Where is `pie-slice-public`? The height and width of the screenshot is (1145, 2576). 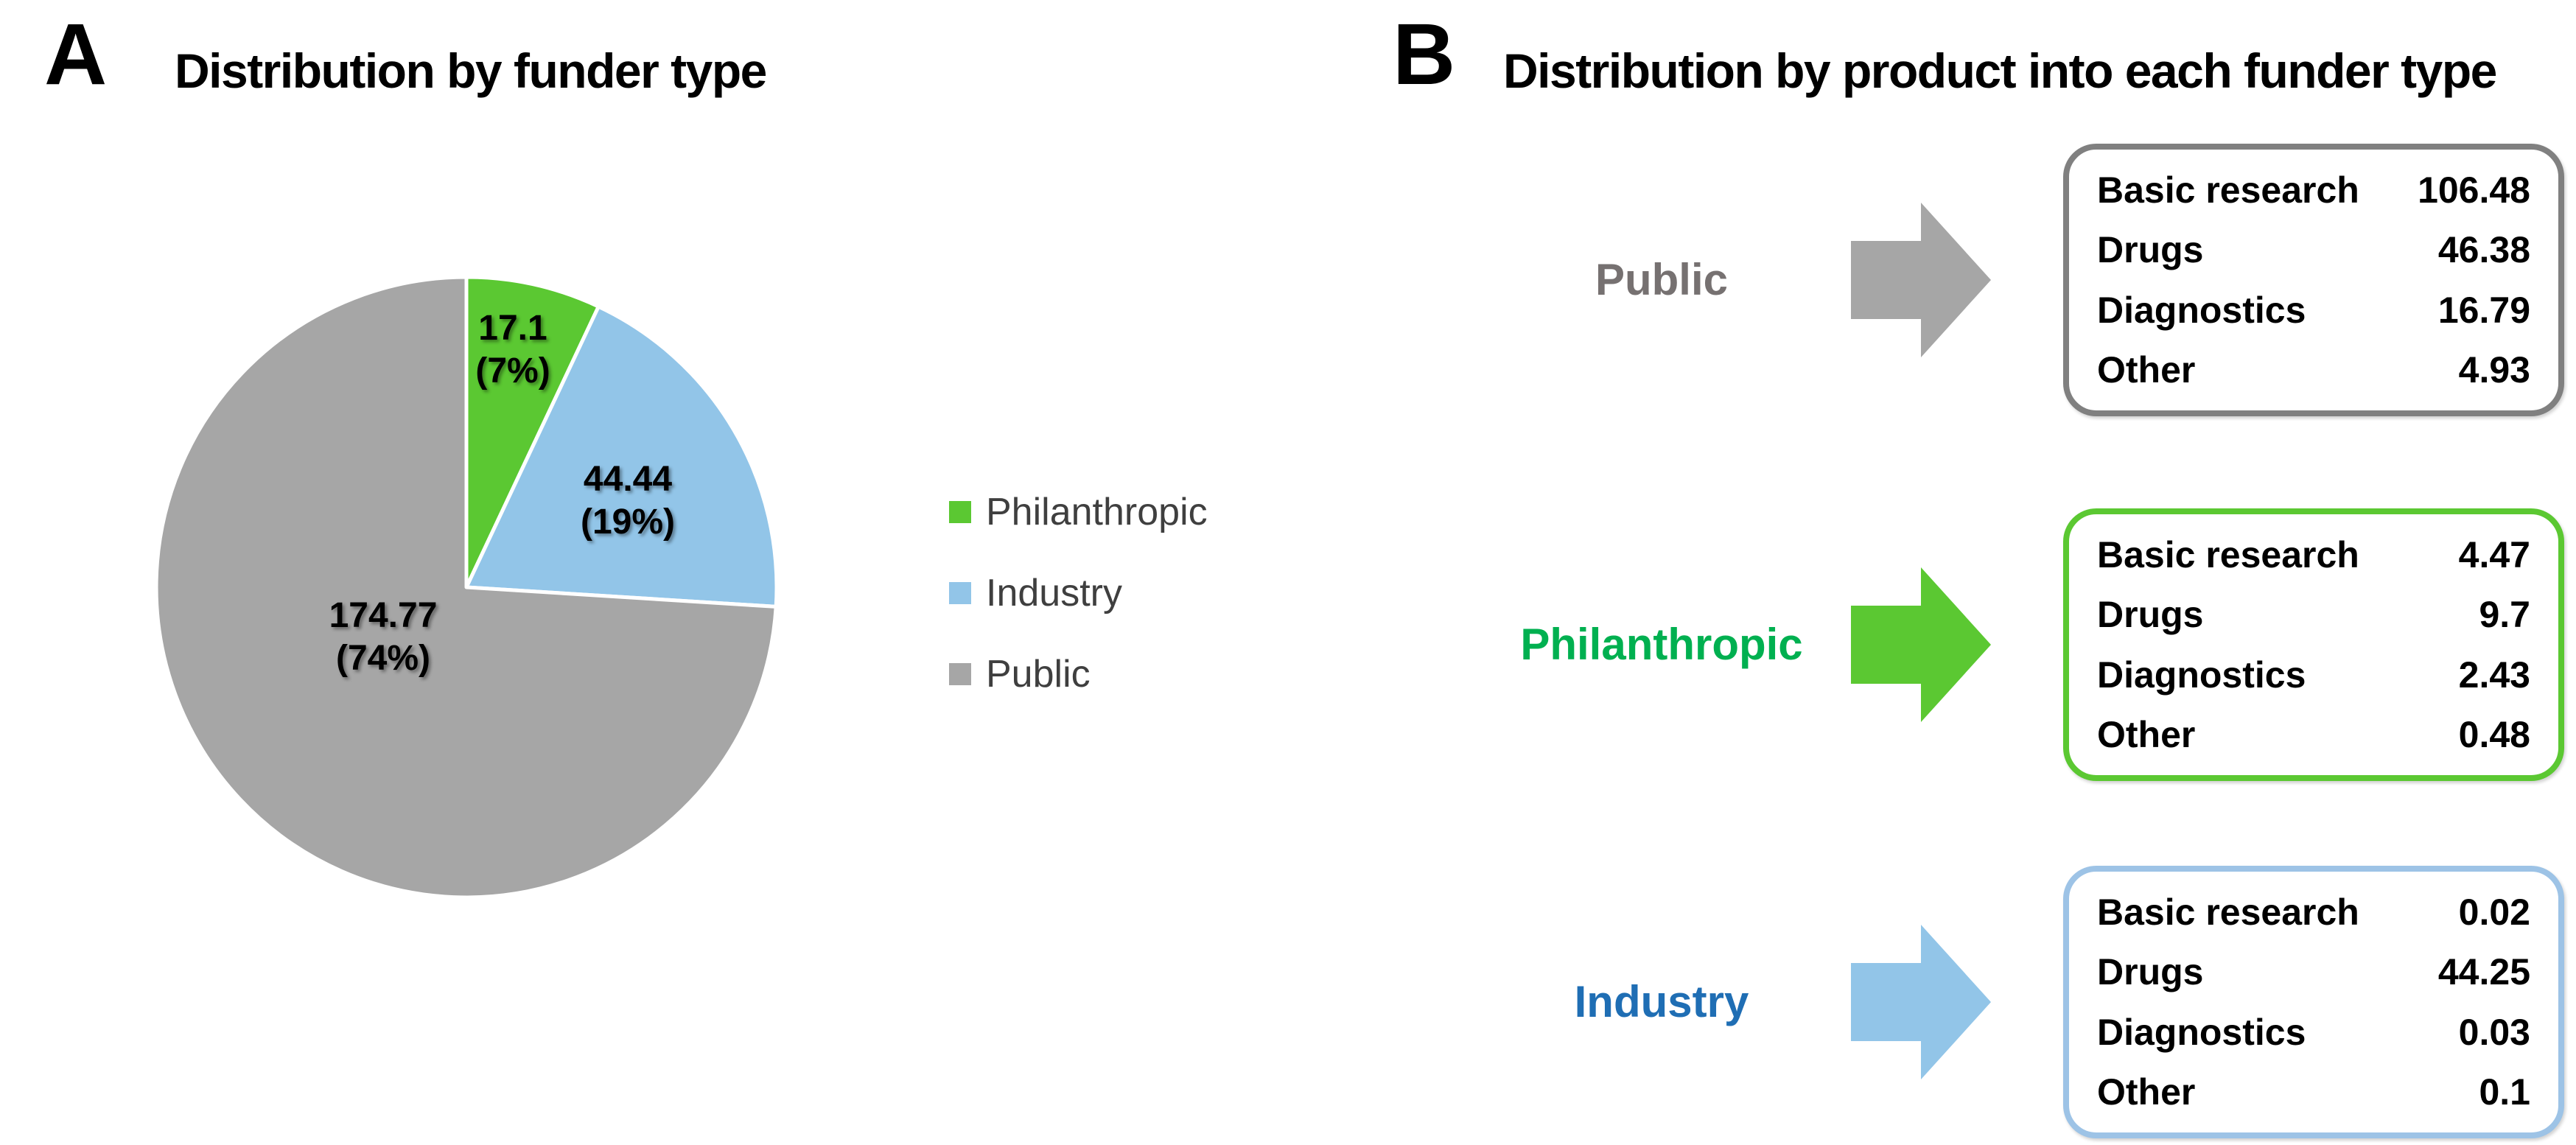
pie-slice-public is located at coordinates (466, 587).